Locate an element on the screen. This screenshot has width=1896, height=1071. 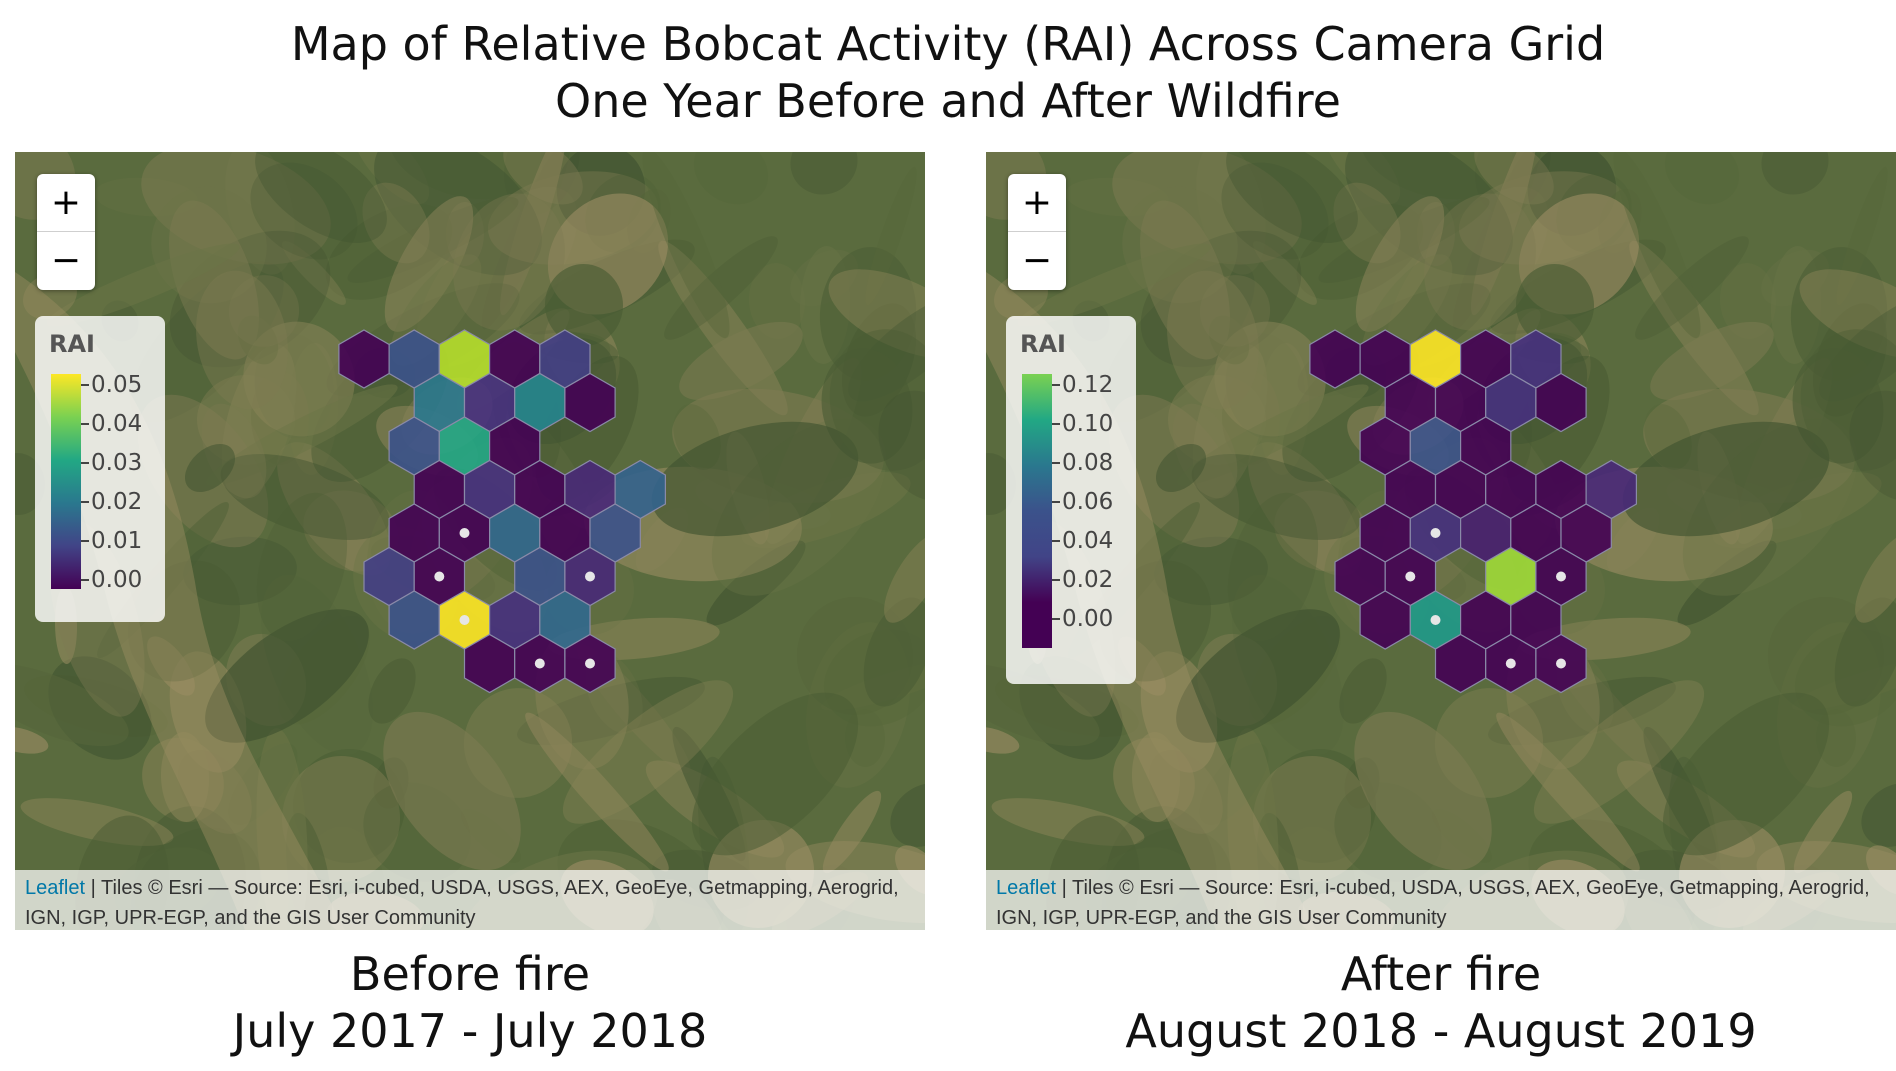
zoom-control-before: + − is located at coordinates (66, 232).